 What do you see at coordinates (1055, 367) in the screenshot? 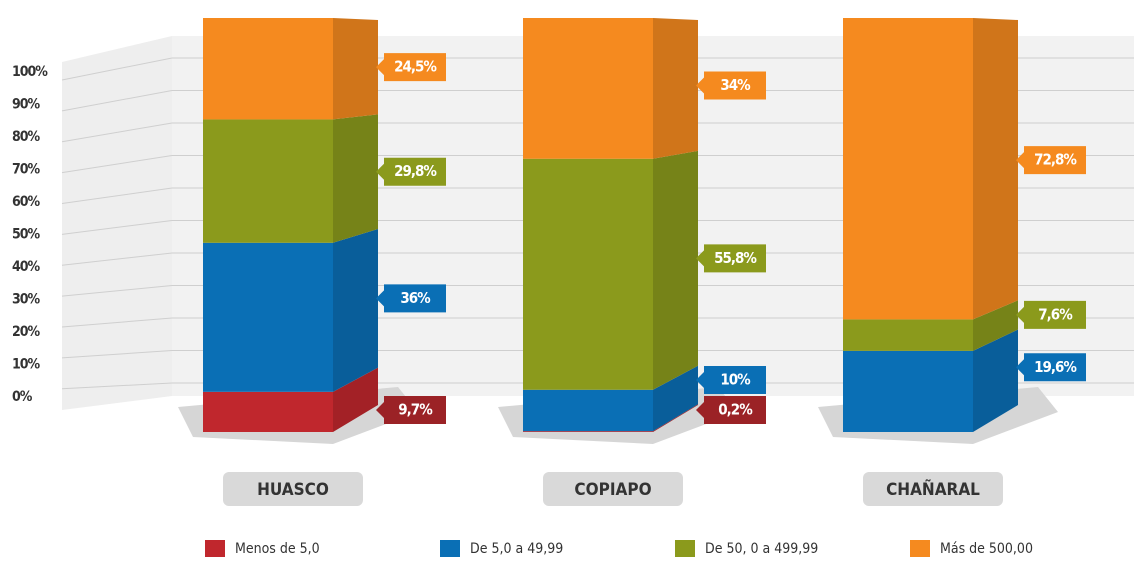
I see `data-label: 19,6%` at bounding box center [1055, 367].